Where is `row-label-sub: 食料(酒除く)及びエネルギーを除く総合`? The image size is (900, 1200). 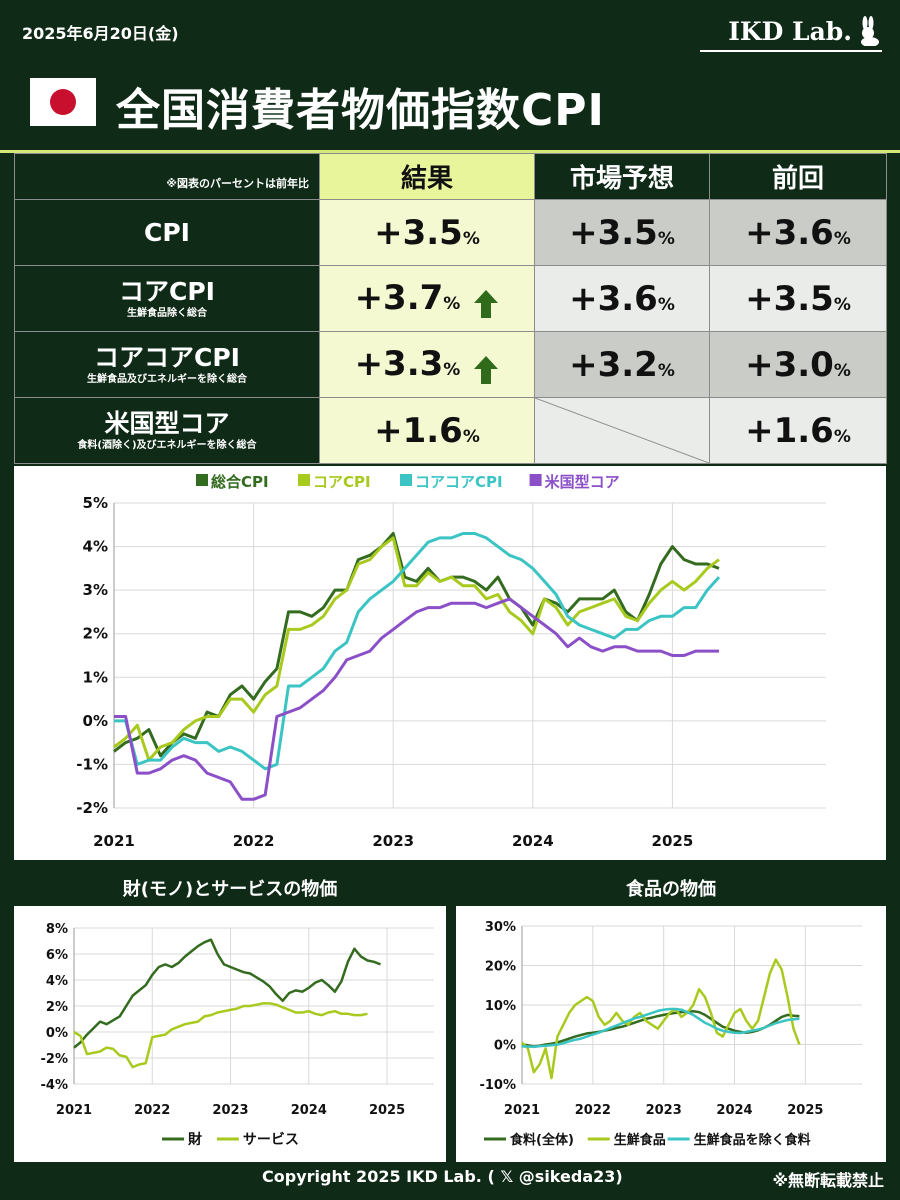 row-label-sub: 食料(酒除く)及びエネルギーを除く総合 is located at coordinates (167, 445).